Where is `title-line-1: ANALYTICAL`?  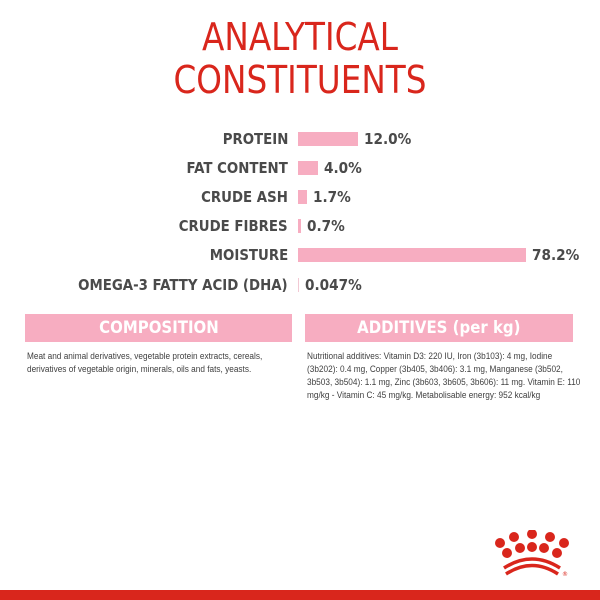
title-line-1: ANALYTICAL is located at coordinates (300, 37).